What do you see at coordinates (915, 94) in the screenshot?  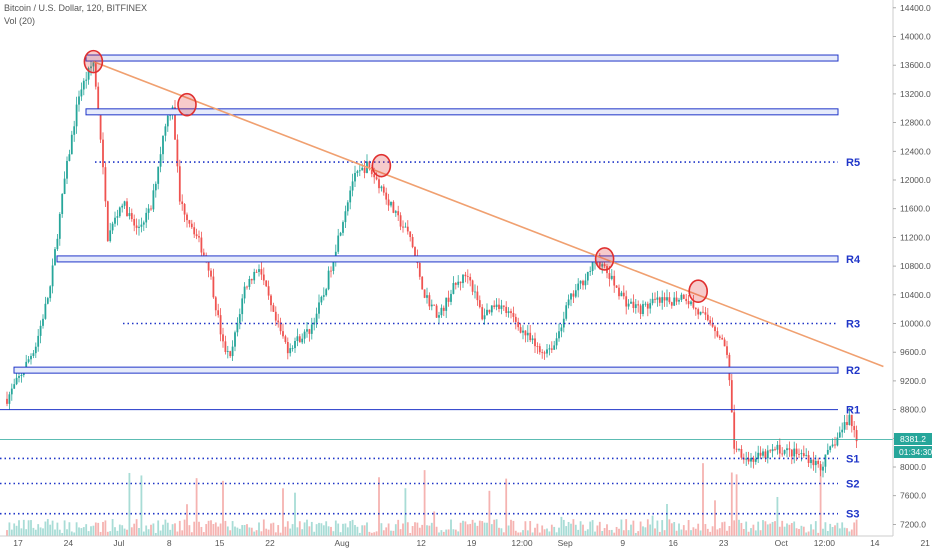 I see `price-tick-label: 13200.0` at bounding box center [915, 94].